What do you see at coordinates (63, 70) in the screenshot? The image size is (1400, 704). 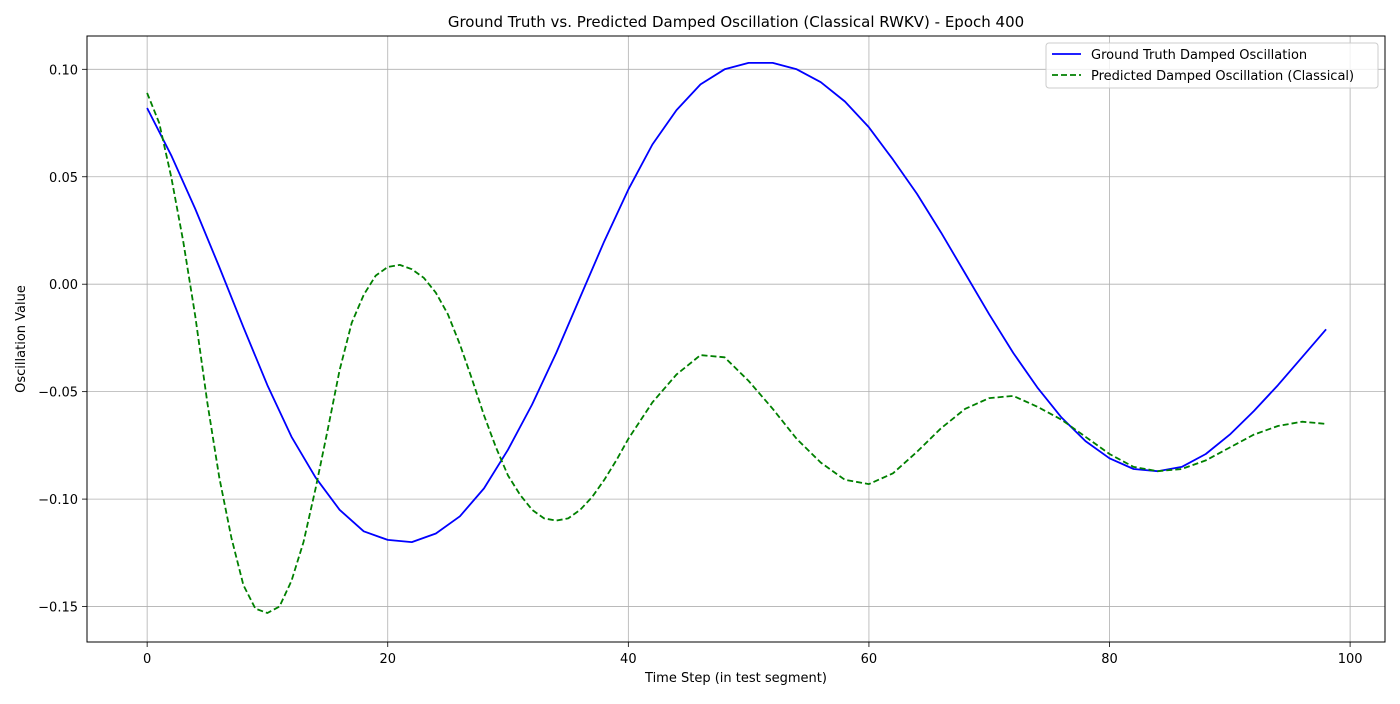 I see `y-tick-label: 0.10` at bounding box center [63, 70].